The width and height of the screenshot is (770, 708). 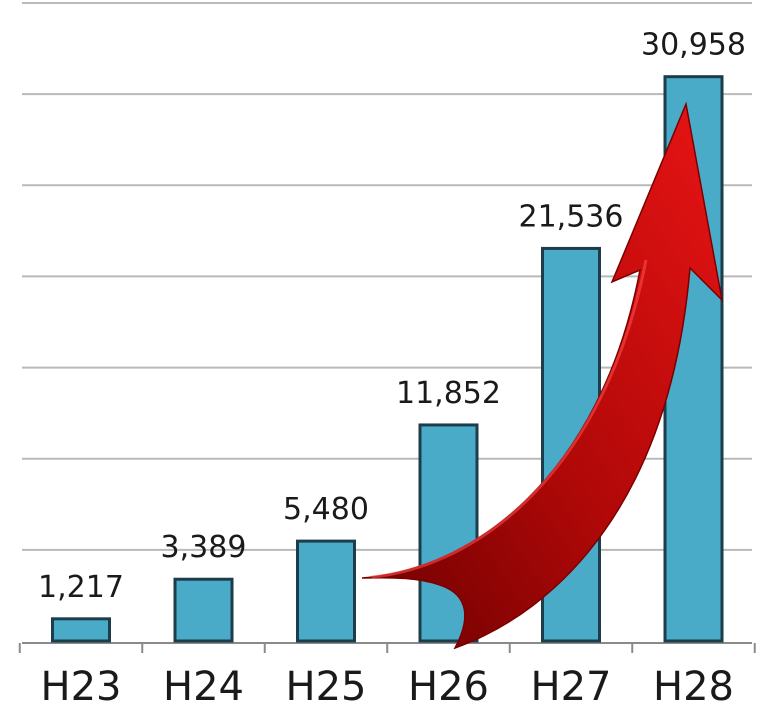 What do you see at coordinates (448, 686) in the screenshot?
I see `x-tick-label-h26: H26` at bounding box center [448, 686].